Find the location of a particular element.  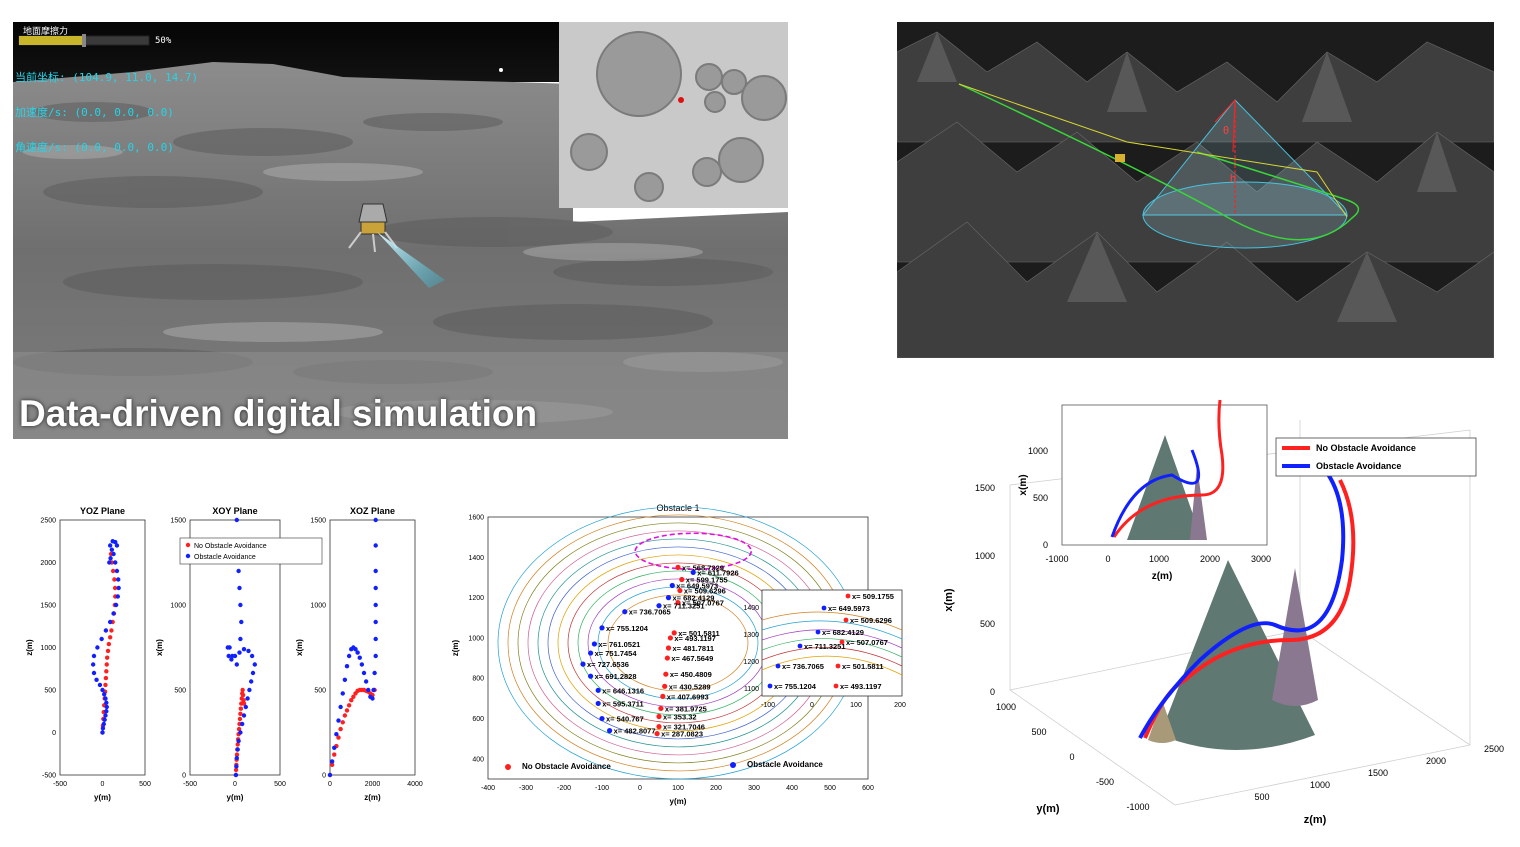

inset-x-tick: 100 is located at coordinates (856, 705).